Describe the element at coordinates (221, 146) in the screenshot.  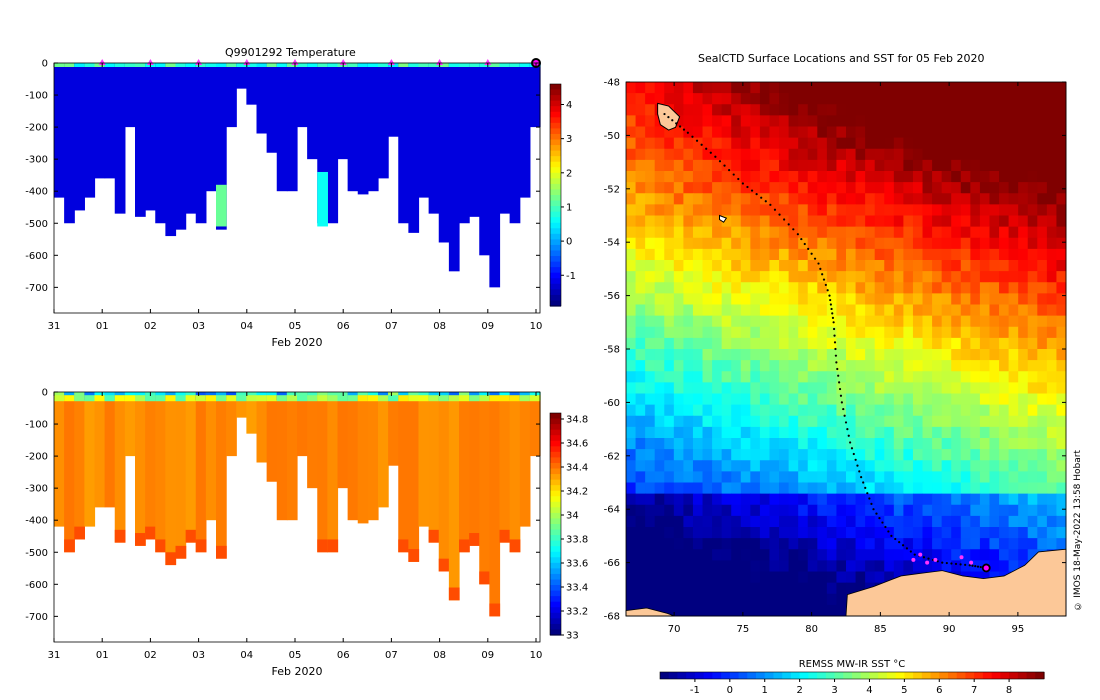
I see `profile-column` at that location.